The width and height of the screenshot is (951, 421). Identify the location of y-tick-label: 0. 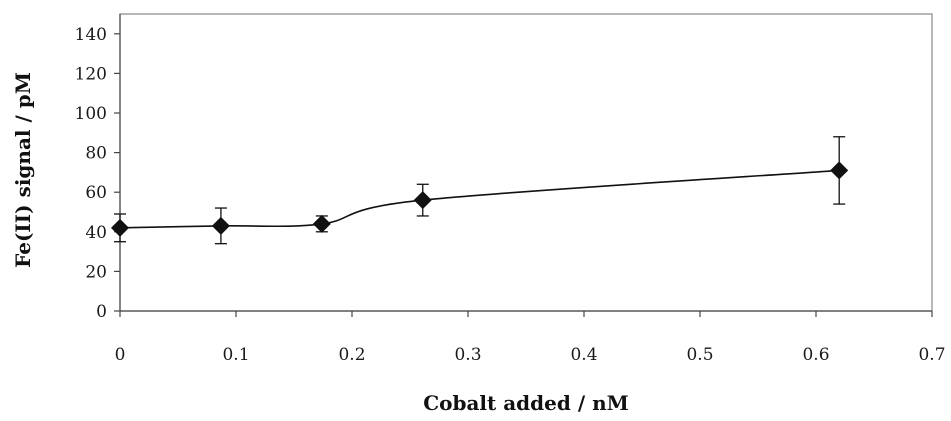
(101, 312).